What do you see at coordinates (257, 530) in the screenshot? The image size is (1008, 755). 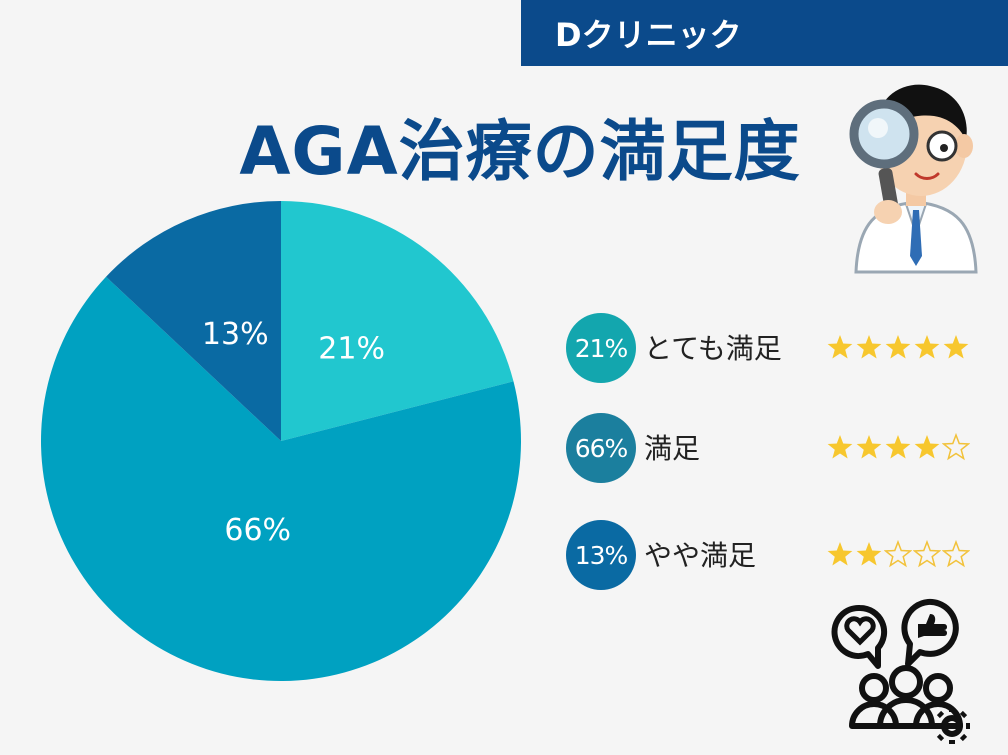 I see `pie-slice-label: 66%` at bounding box center [257, 530].